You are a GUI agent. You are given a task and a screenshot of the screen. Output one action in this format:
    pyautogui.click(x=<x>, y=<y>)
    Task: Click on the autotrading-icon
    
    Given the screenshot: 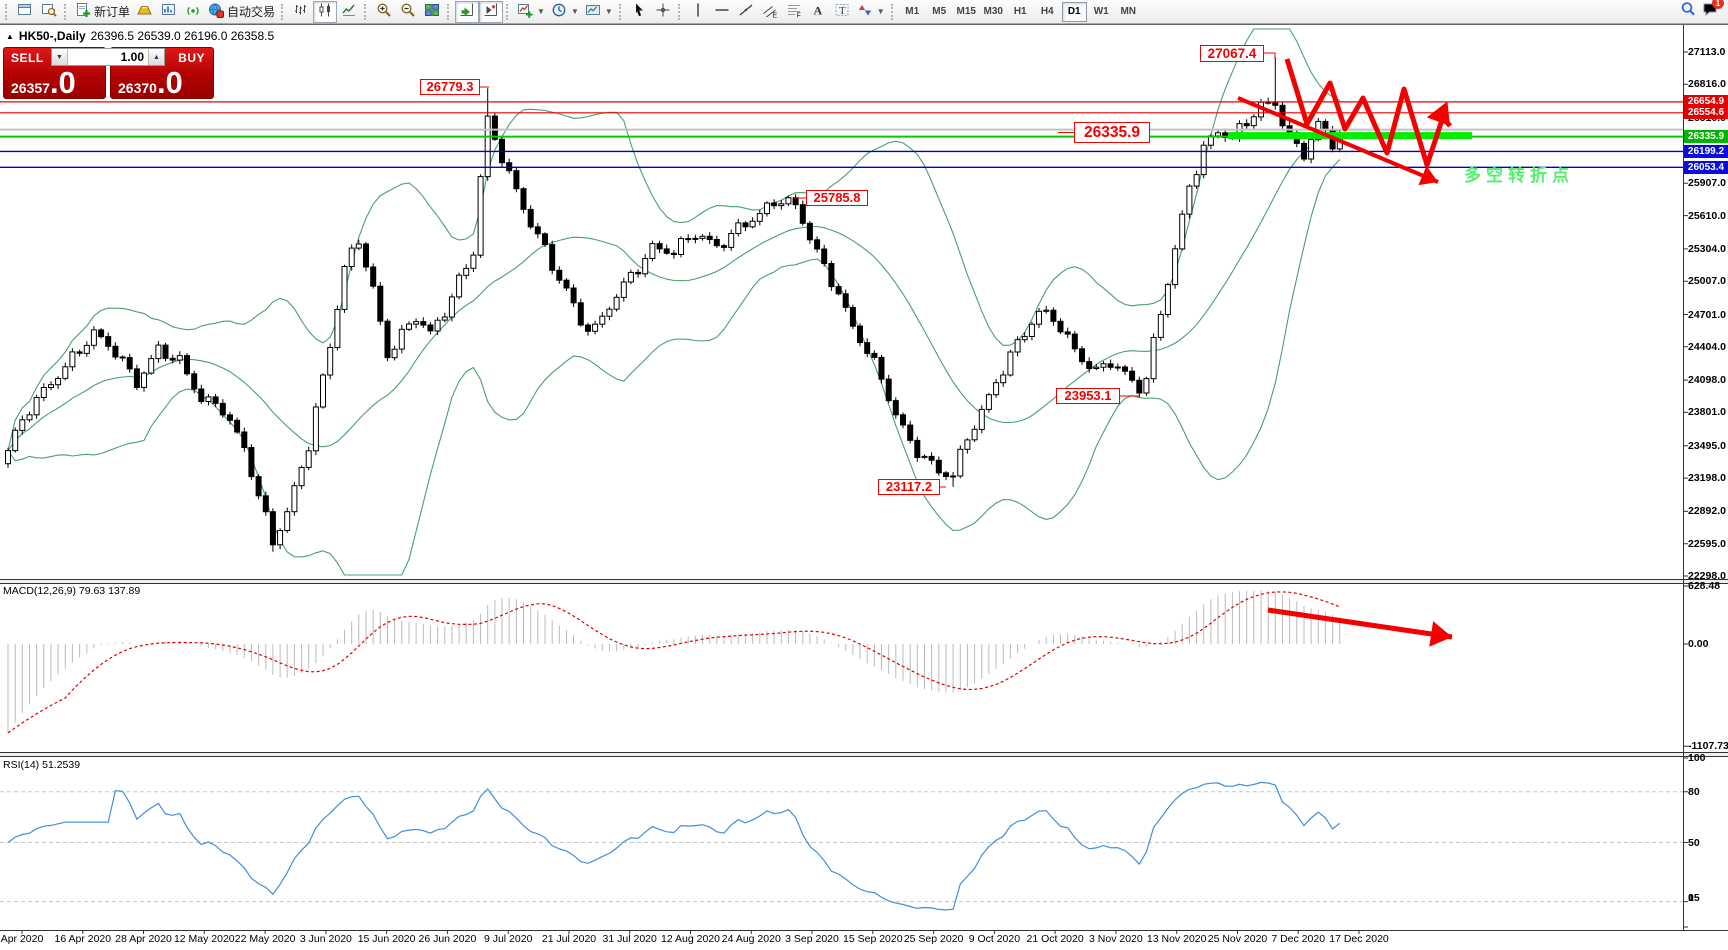 What is the action you would take?
    pyautogui.click(x=216, y=11)
    